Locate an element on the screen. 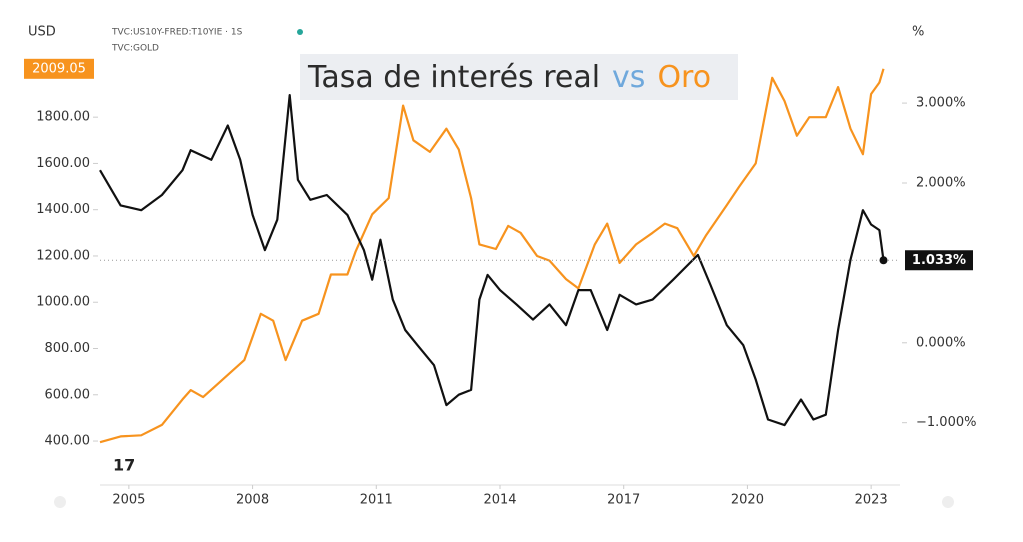  last-point is located at coordinates (883, 260).